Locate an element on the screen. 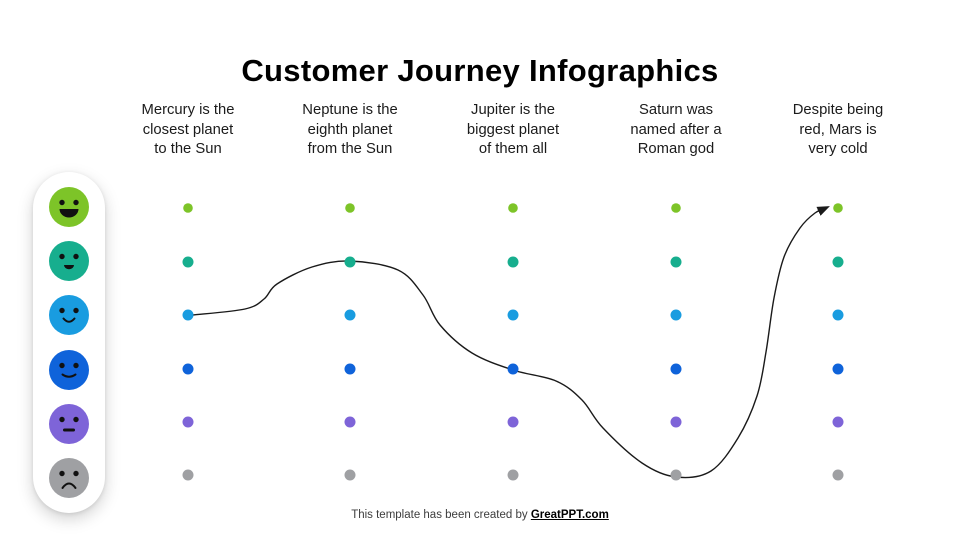 The height and width of the screenshot is (540, 960). very-happy-face-icon is located at coordinates (69, 207).